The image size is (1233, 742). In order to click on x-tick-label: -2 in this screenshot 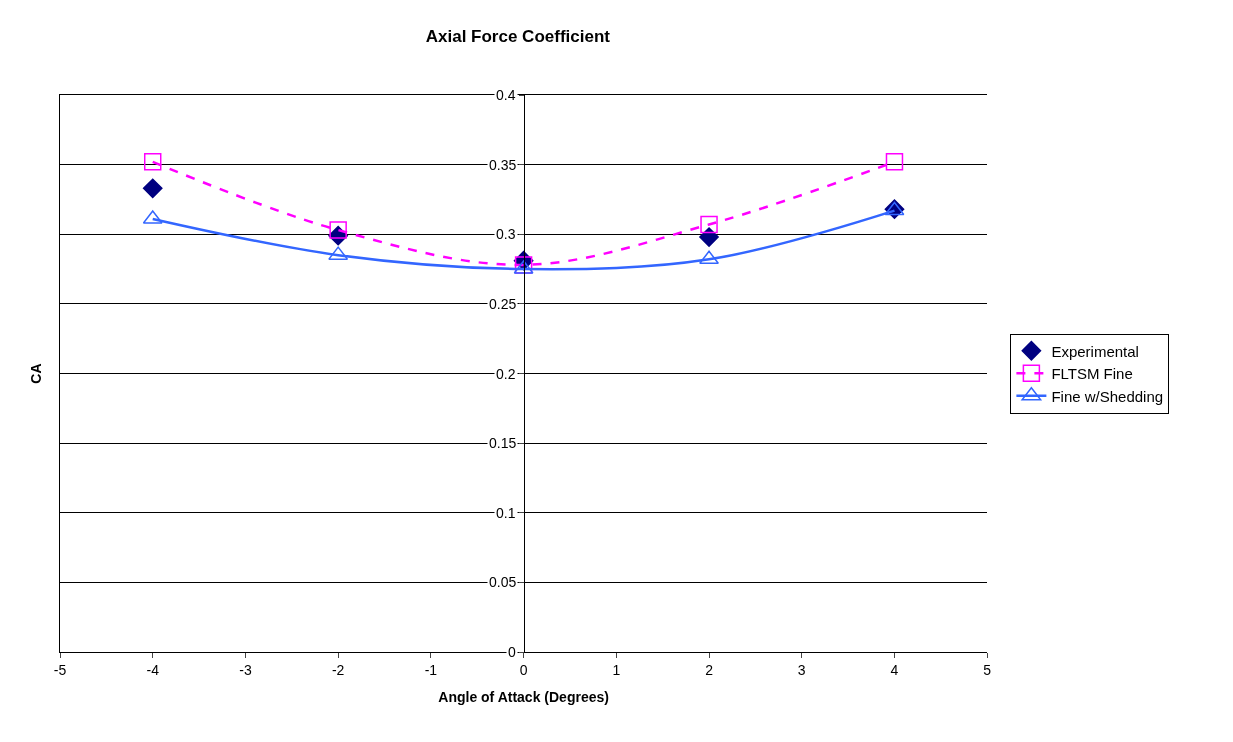, I will do `click(338, 669)`.